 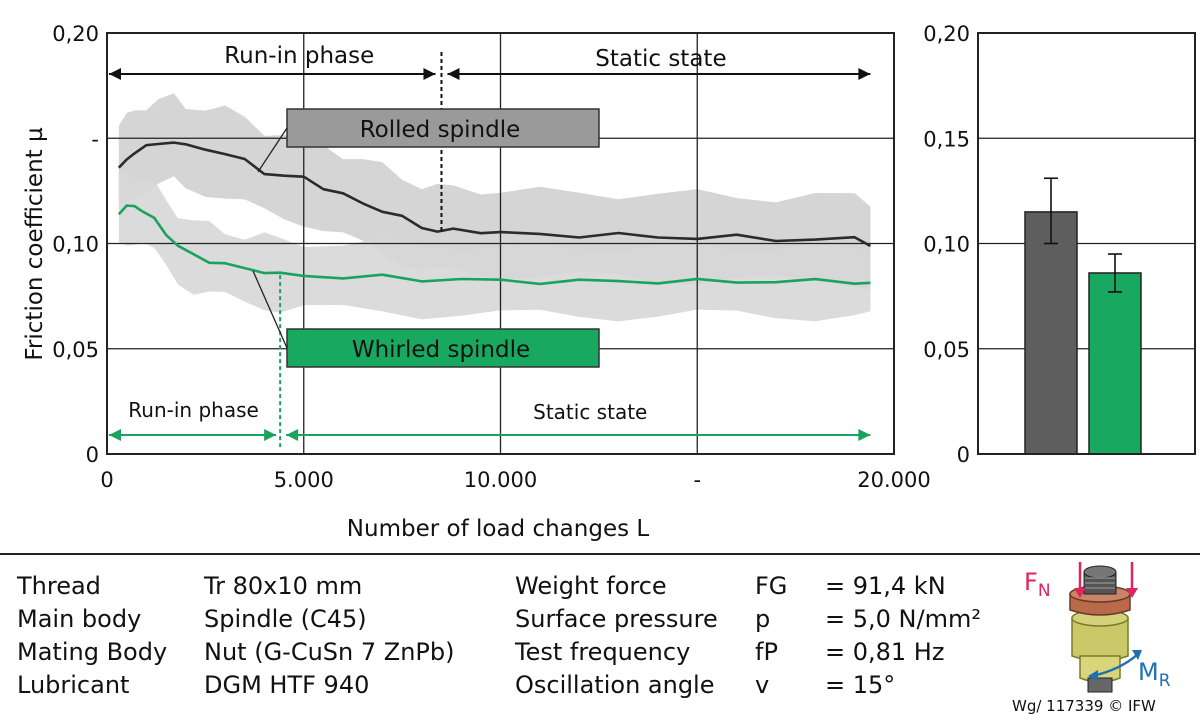 I want to click on x-tick-label: 20.000, so click(x=893, y=480).